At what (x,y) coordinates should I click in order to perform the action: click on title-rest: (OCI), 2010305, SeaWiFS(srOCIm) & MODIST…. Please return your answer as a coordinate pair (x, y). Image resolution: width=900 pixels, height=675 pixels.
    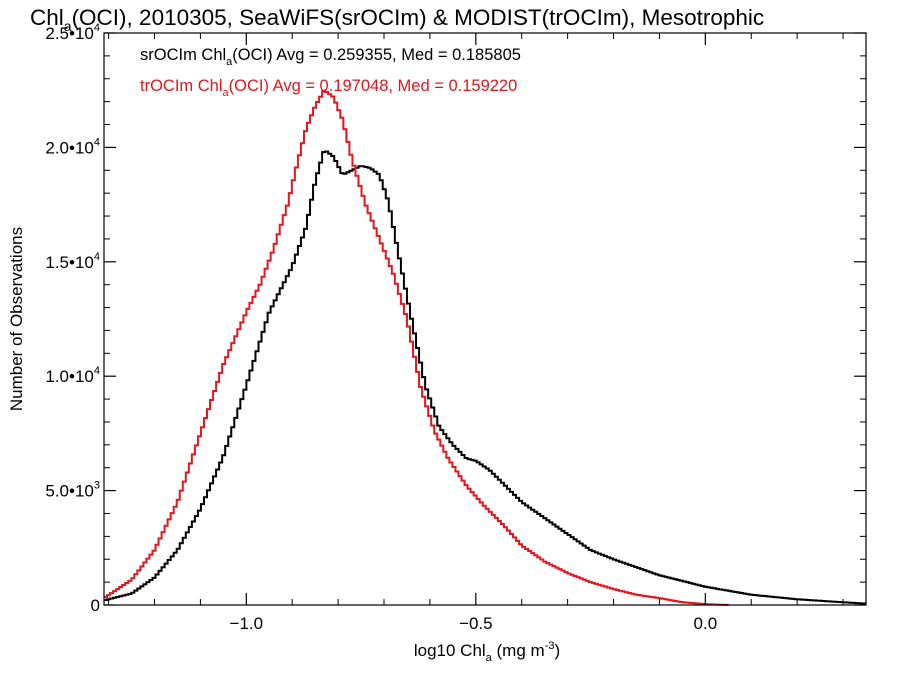
    Looking at the image, I should click on (418, 17).